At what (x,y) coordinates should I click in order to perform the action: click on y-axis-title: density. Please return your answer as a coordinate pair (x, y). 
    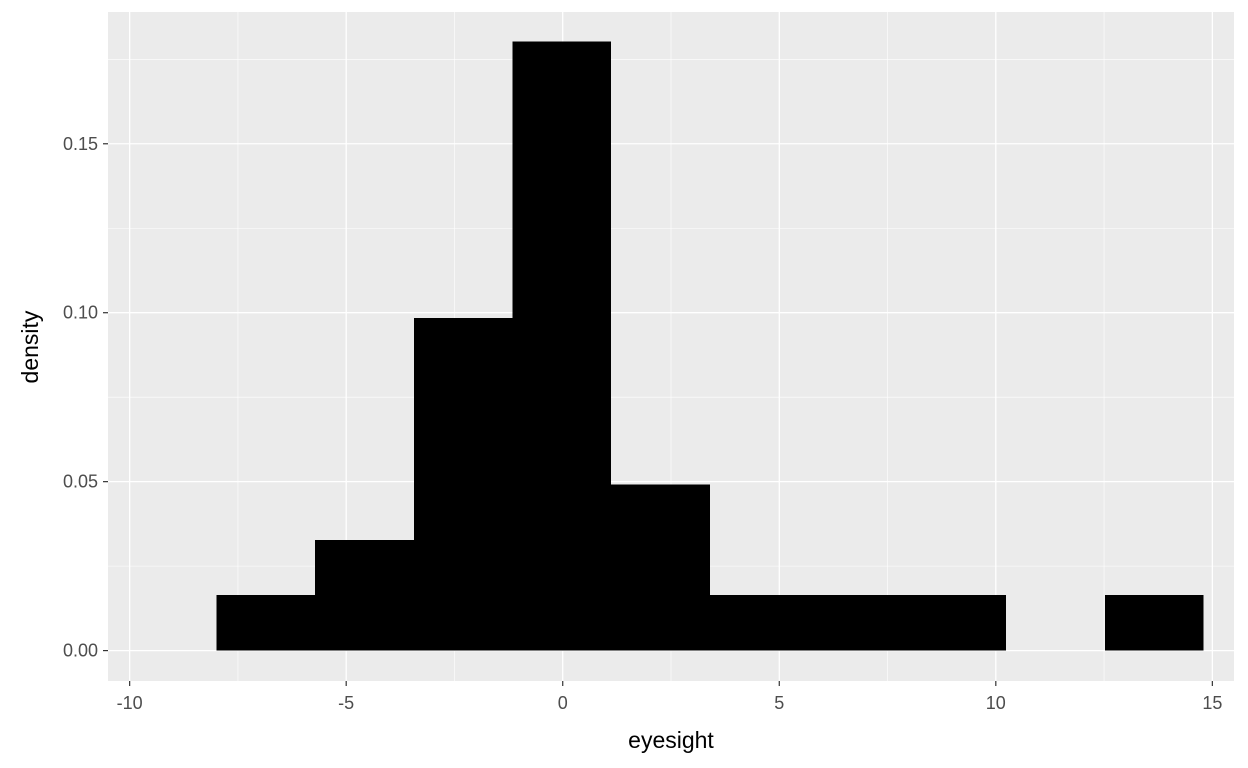
    Looking at the image, I should click on (30, 346).